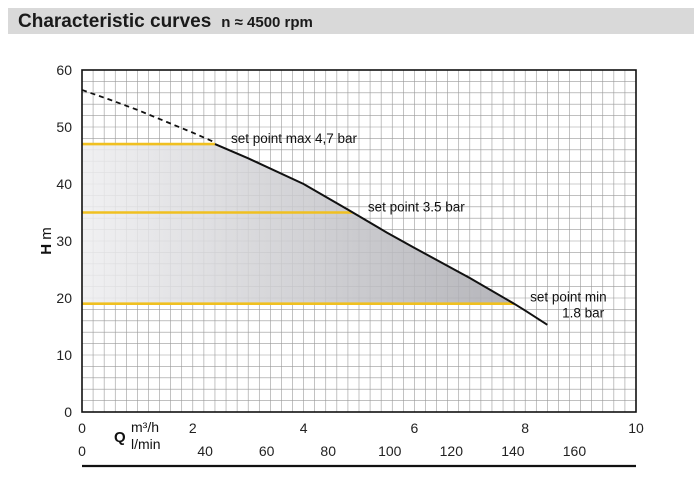 The width and height of the screenshot is (700, 480). Describe the element at coordinates (390, 451) in the screenshot. I see `x2-tick-label: 100` at that location.